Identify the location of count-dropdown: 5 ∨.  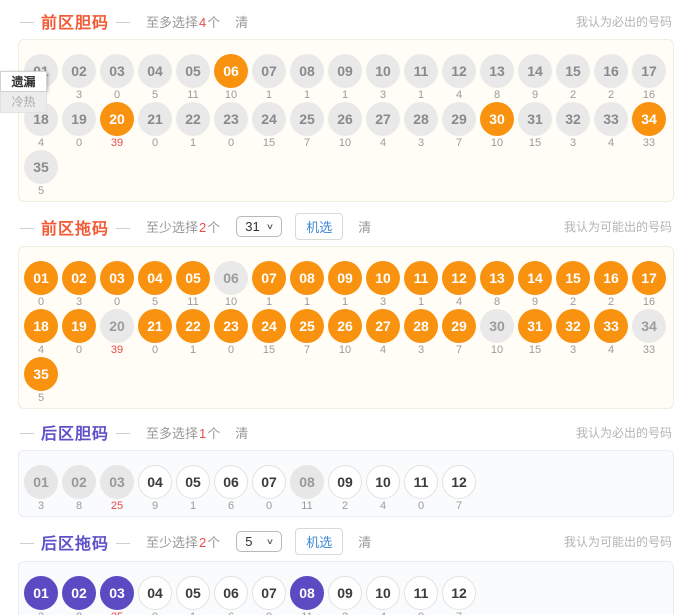
(259, 541).